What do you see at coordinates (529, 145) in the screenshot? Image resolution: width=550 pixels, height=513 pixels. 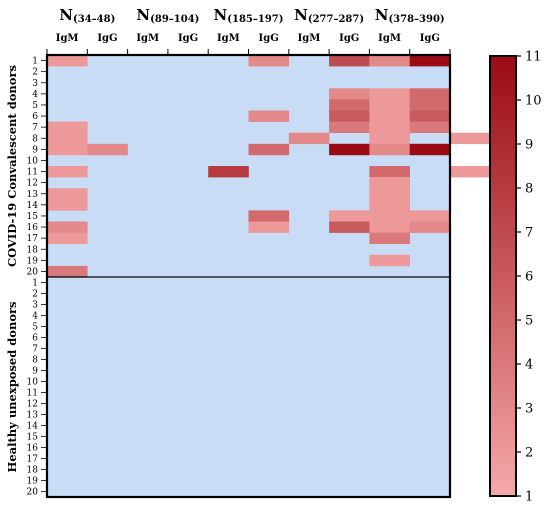 I see `colorbar-tick-label: 9` at bounding box center [529, 145].